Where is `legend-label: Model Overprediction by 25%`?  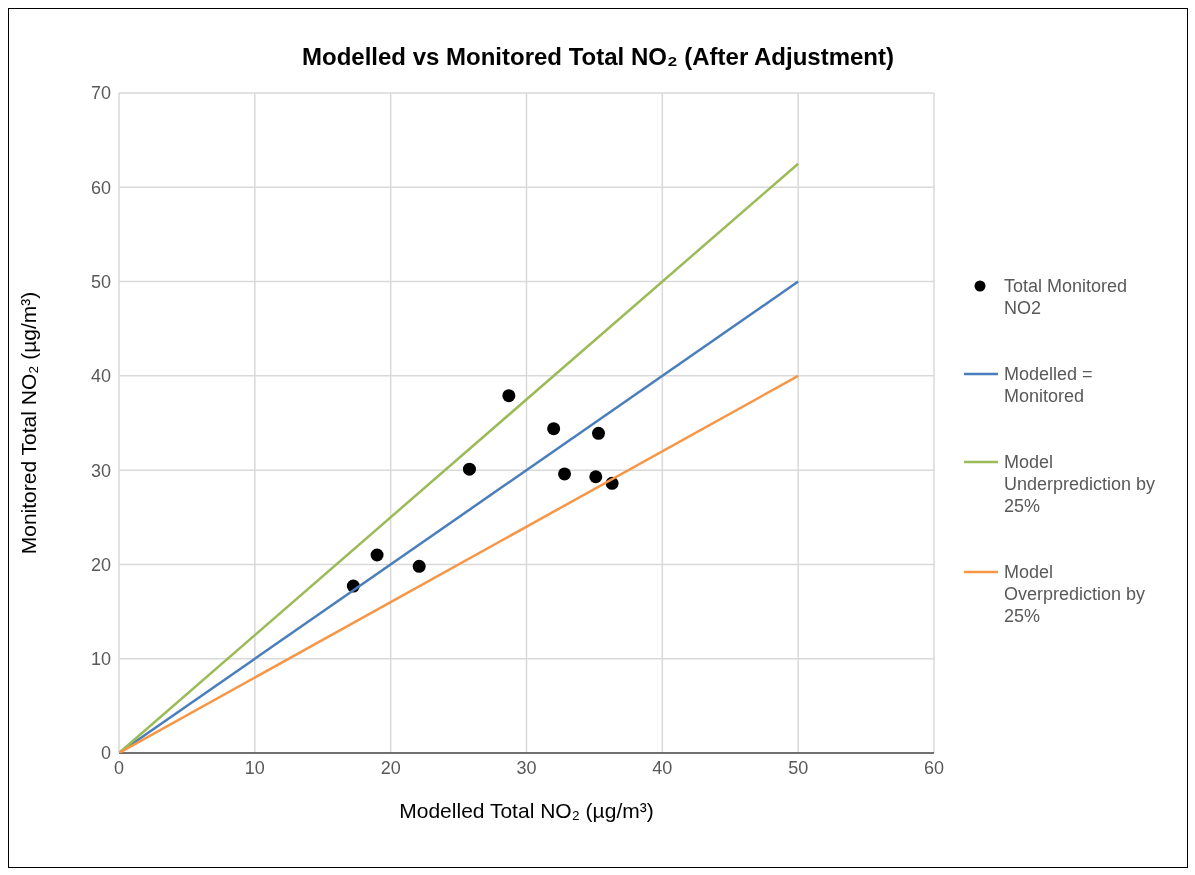
legend-label: Model Overprediction by 25% is located at coordinates (1075, 594).